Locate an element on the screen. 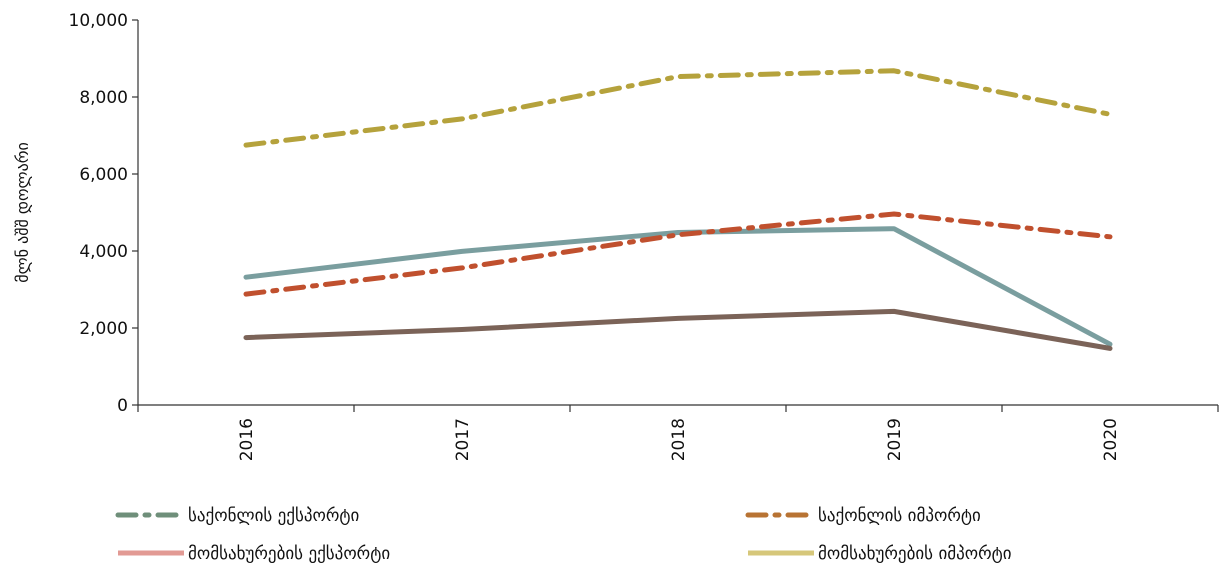  legend-item: საქონლის იმპორტი is located at coordinates (863, 516).